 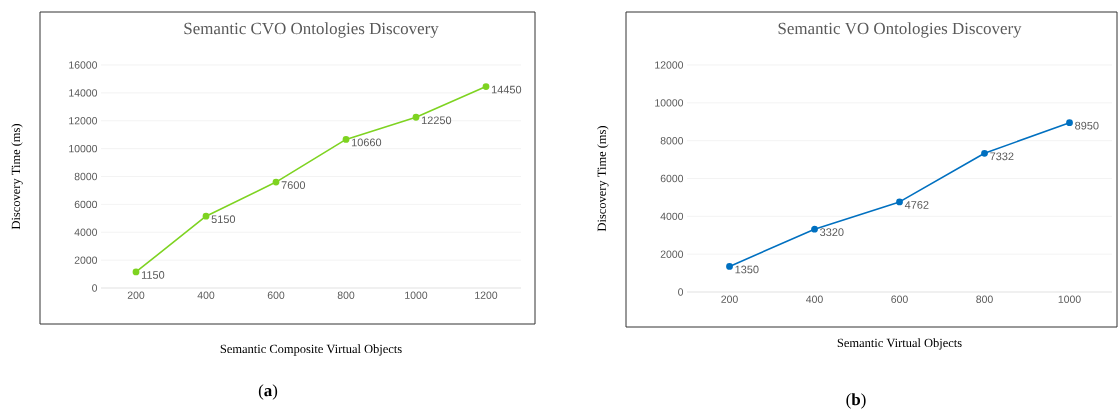 What do you see at coordinates (153, 275) in the screenshot?
I see `data-label: 1150` at bounding box center [153, 275].